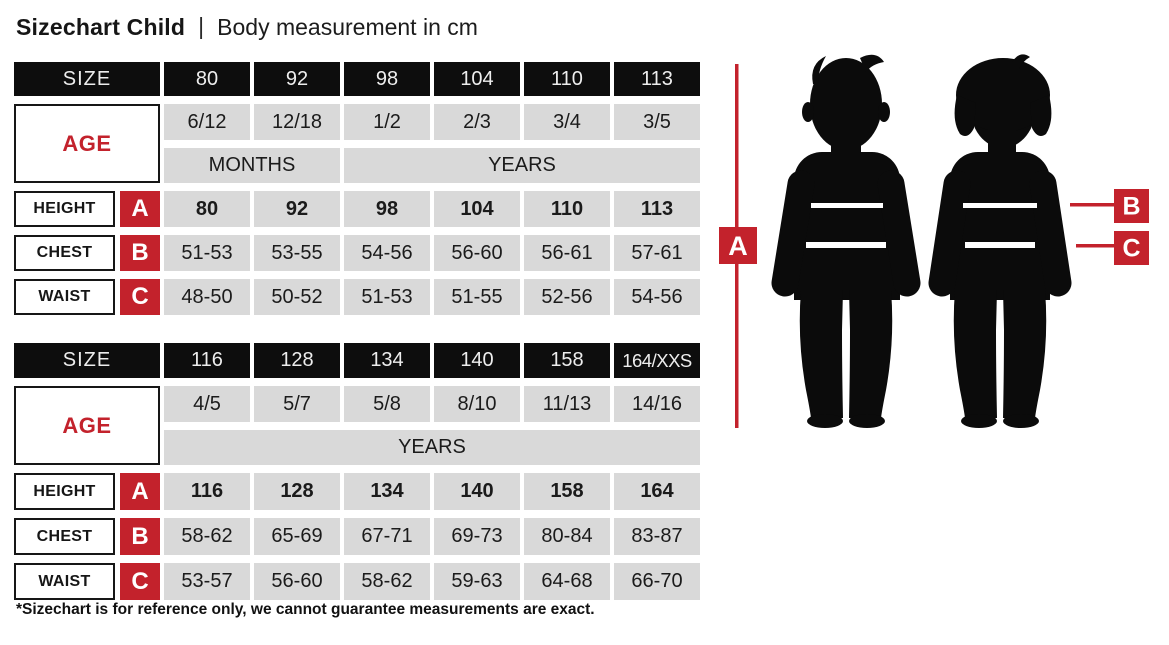 The height and width of the screenshot is (645, 1169). What do you see at coordinates (1000, 205) in the screenshot?
I see `girl-chest-stripe` at bounding box center [1000, 205].